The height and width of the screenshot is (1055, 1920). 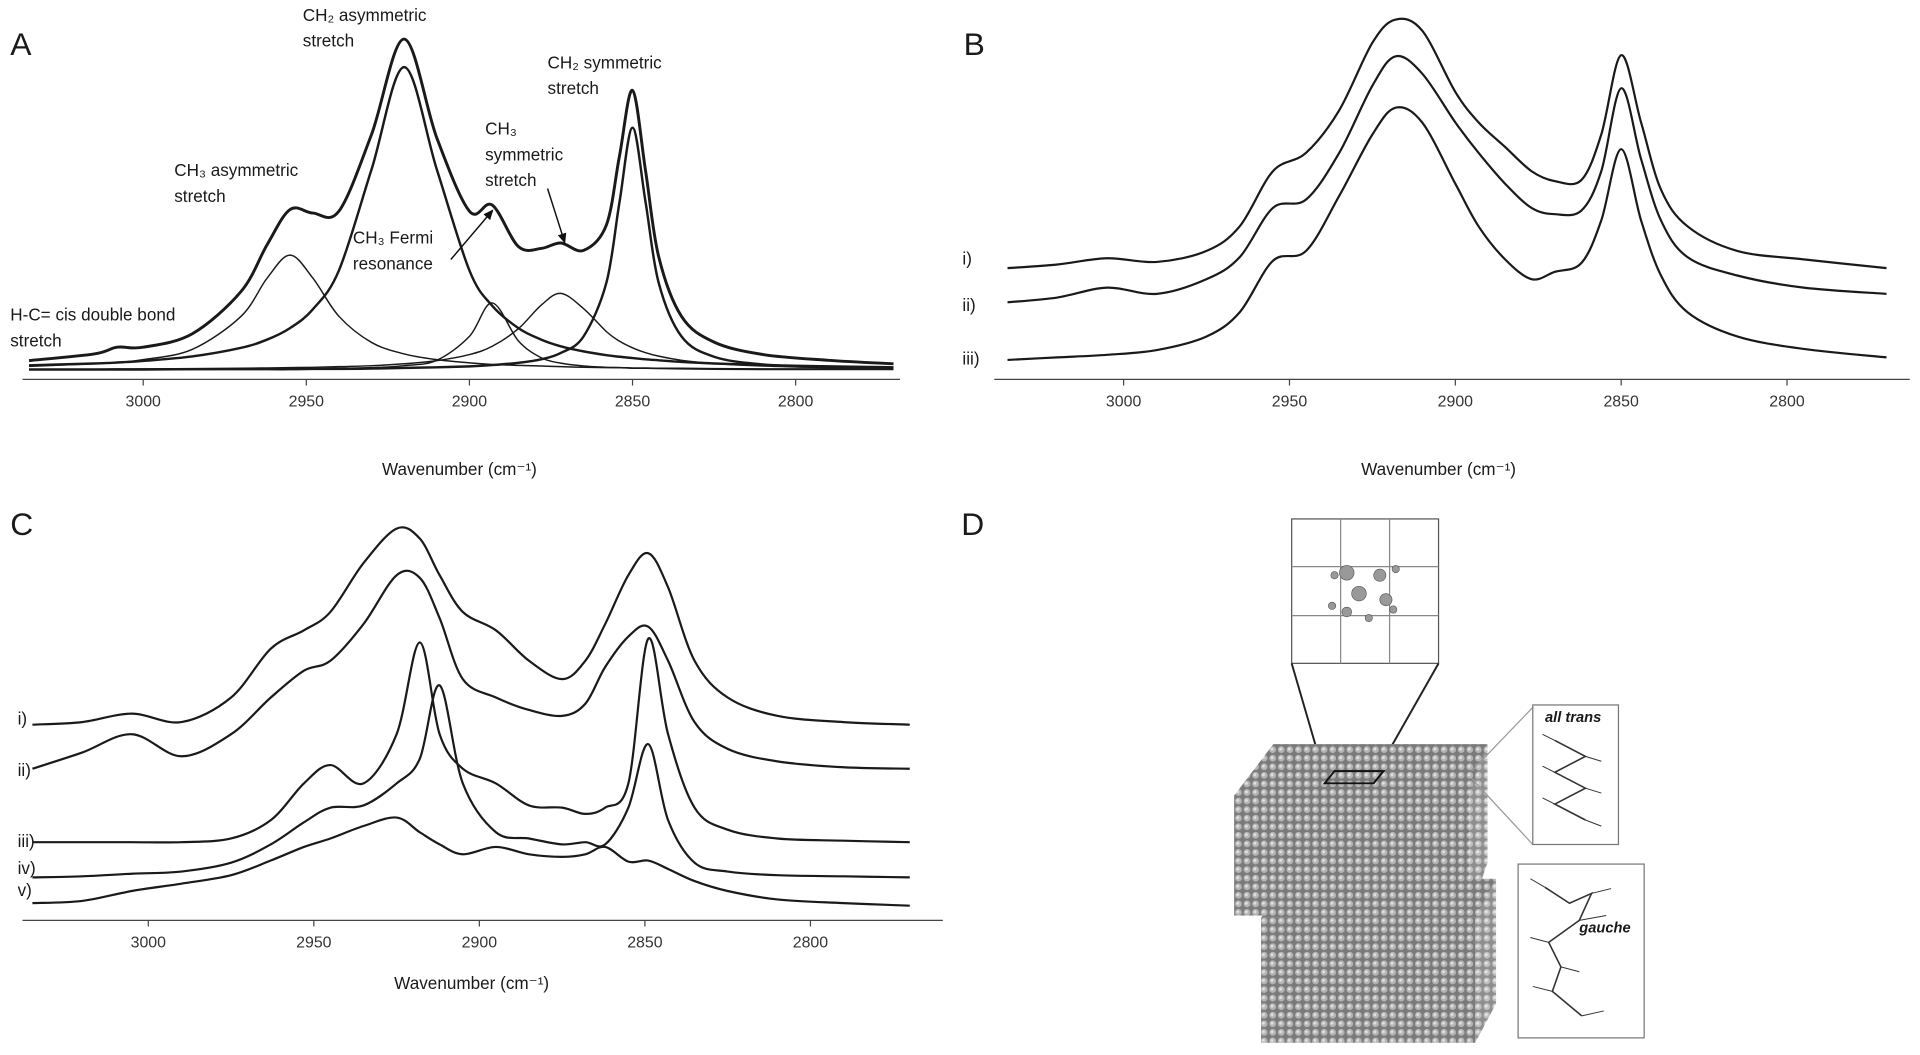 What do you see at coordinates (1364, 594) in the screenshot?
I see `cell-atoms` at bounding box center [1364, 594].